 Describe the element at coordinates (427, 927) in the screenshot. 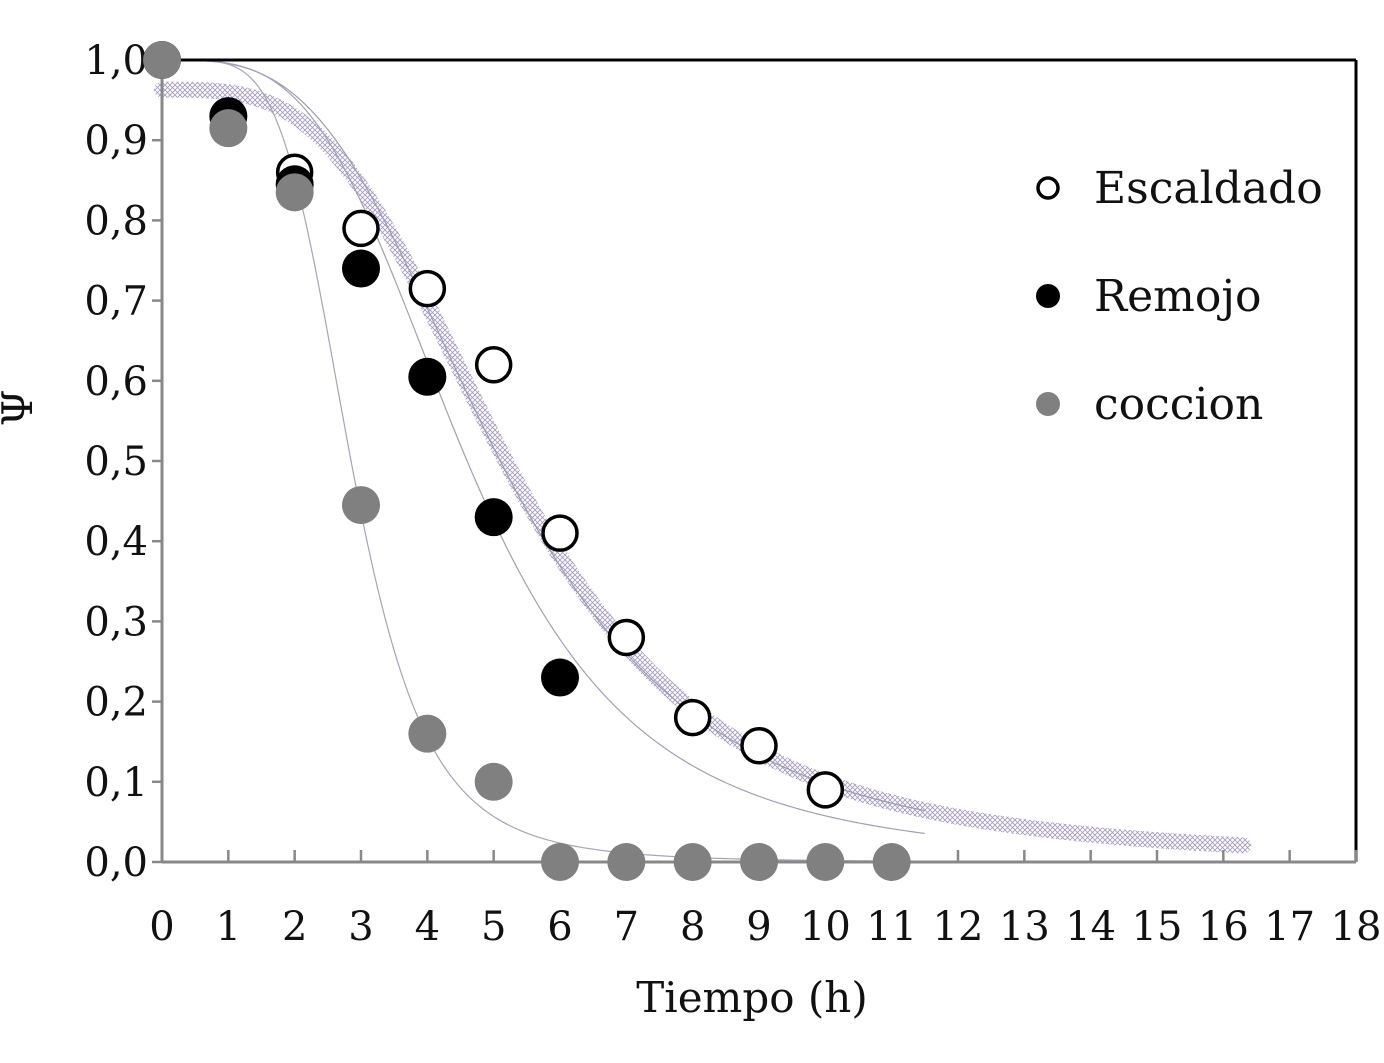

I see `x-tick-label: 4` at that location.